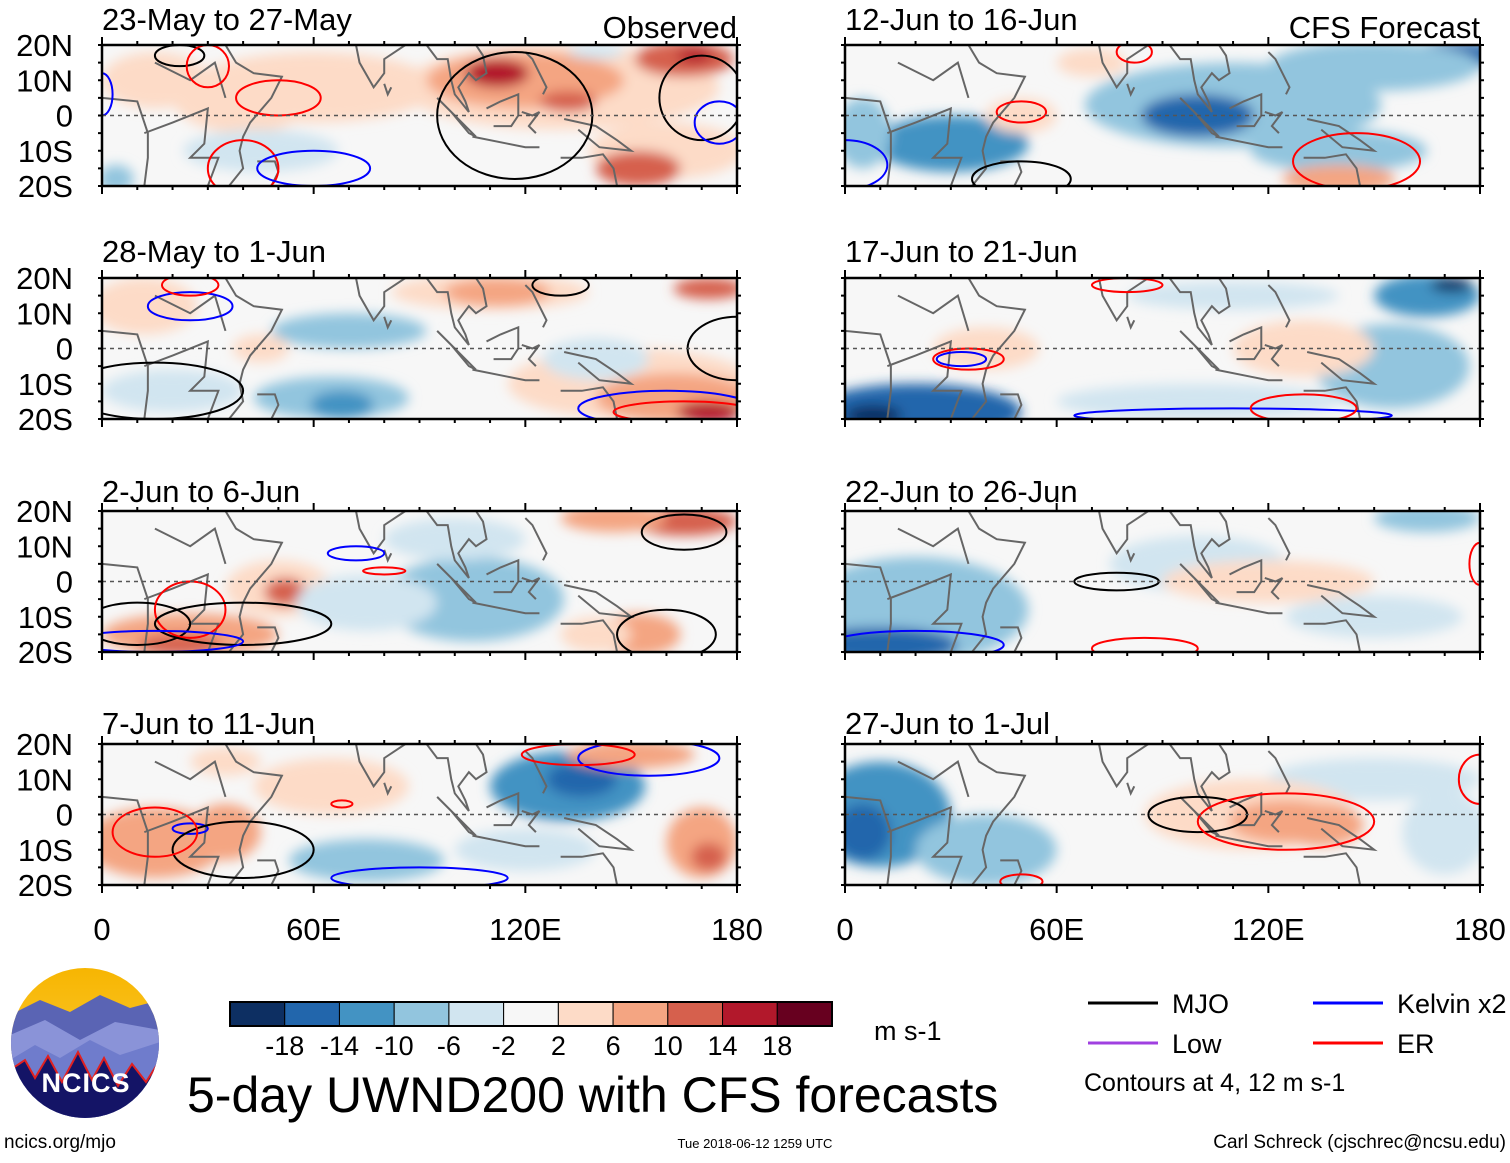  I want to click on lon-tick-label: 60E, so click(1056, 929).